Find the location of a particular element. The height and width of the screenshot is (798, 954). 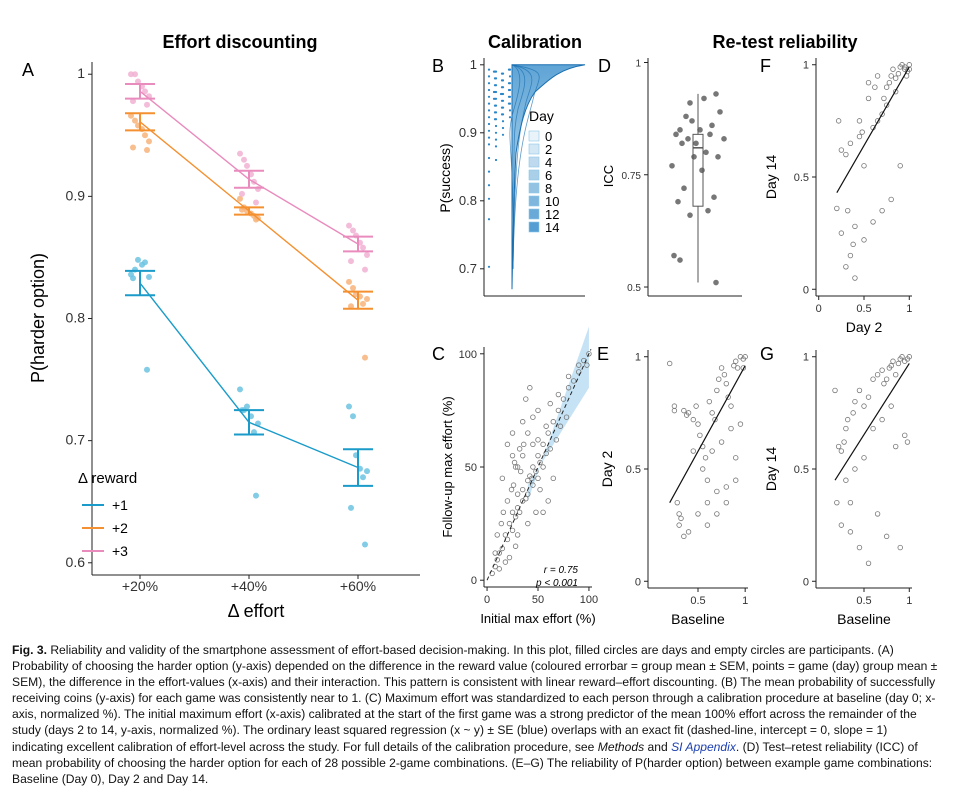

x-tick-label: 0 is located at coordinates (487, 600).